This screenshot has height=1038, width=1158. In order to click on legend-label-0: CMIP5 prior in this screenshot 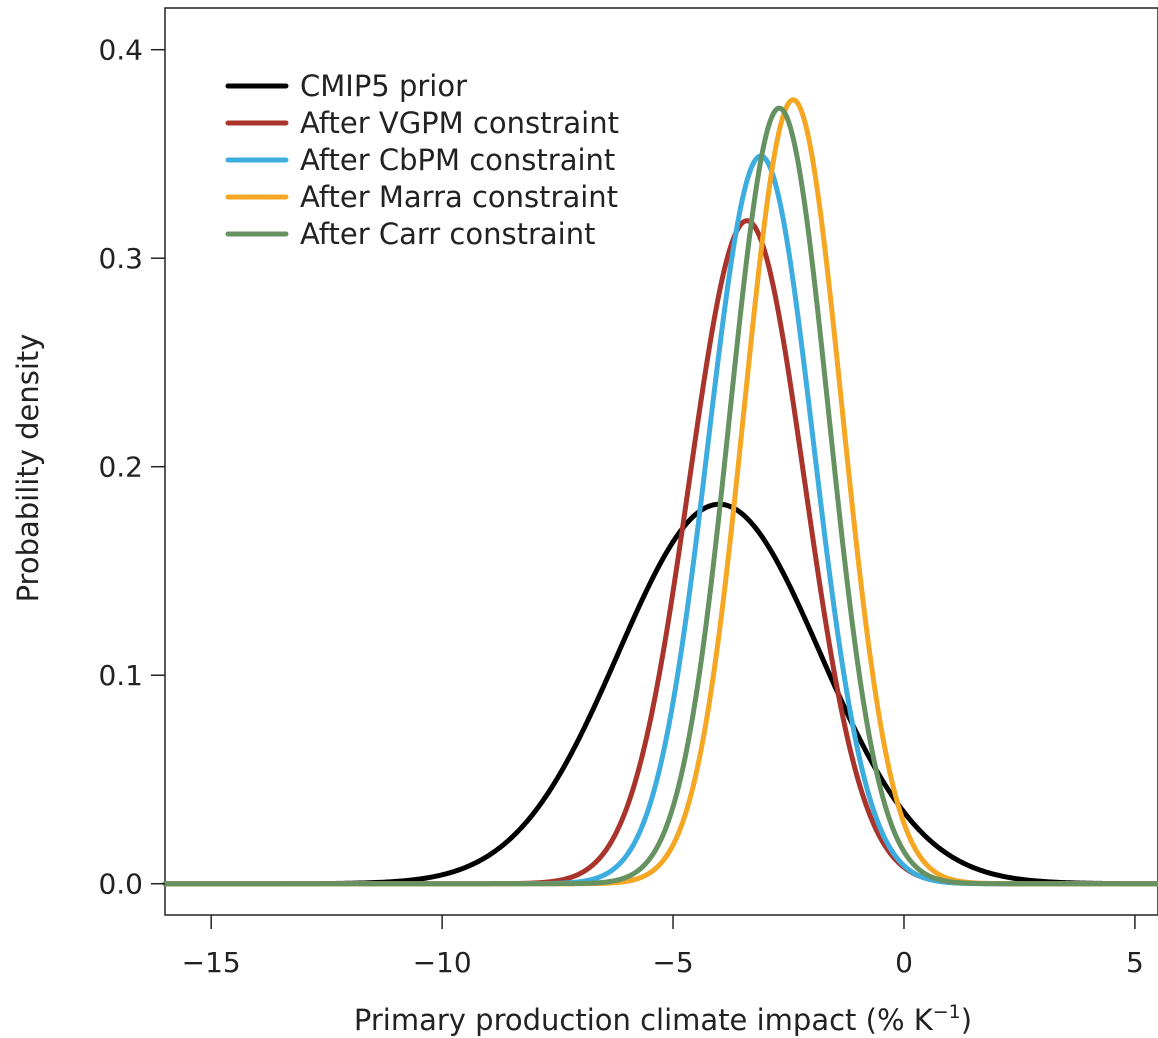, I will do `click(383, 86)`.